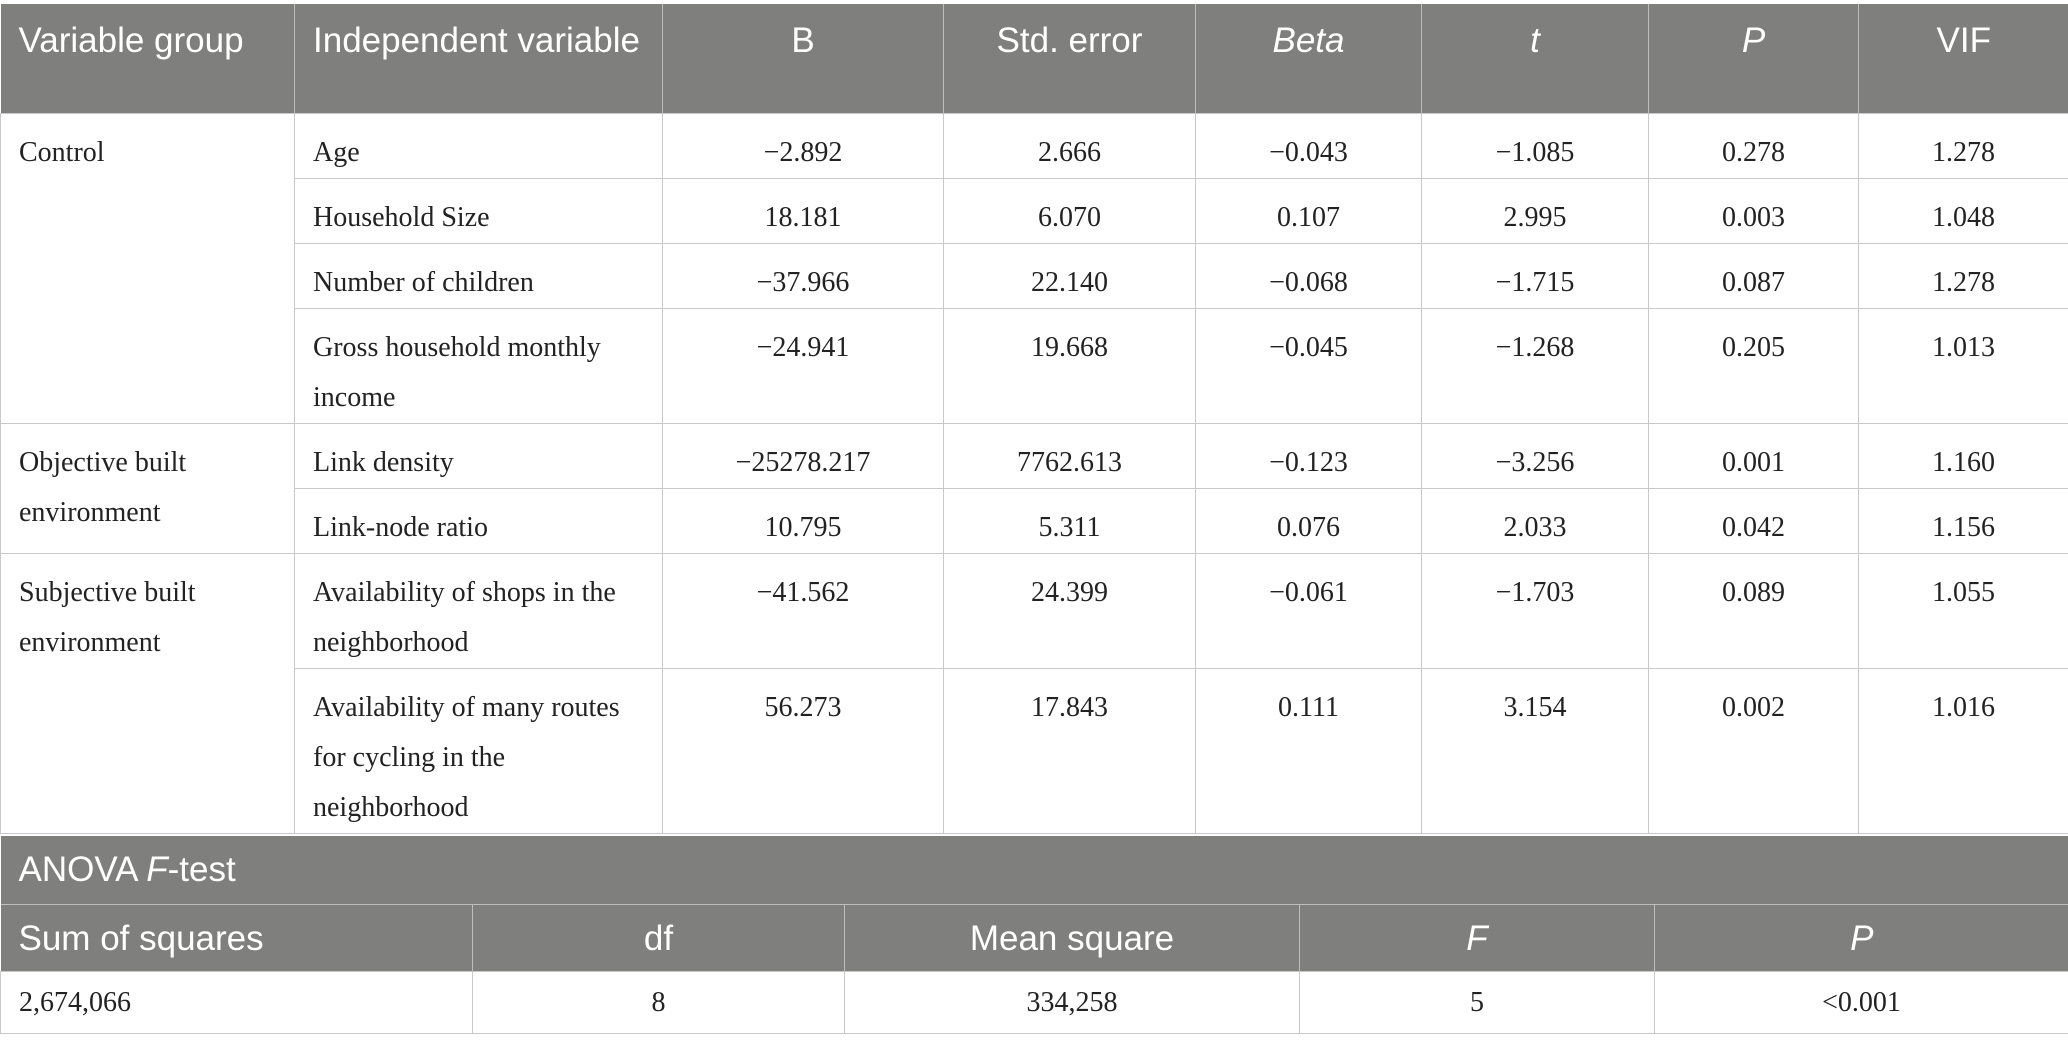 This screenshot has height=1054, width=2068. I want to click on beta-cell: −0.123, so click(1308, 455).